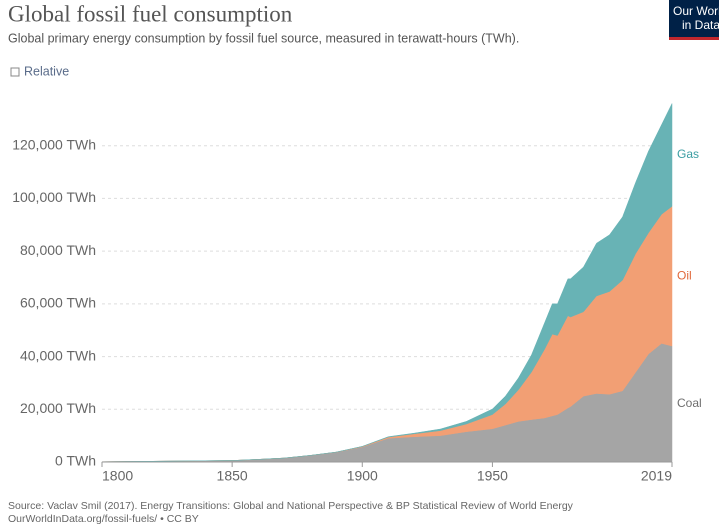 The image size is (719, 528). I want to click on series-label: Oil, so click(684, 275).